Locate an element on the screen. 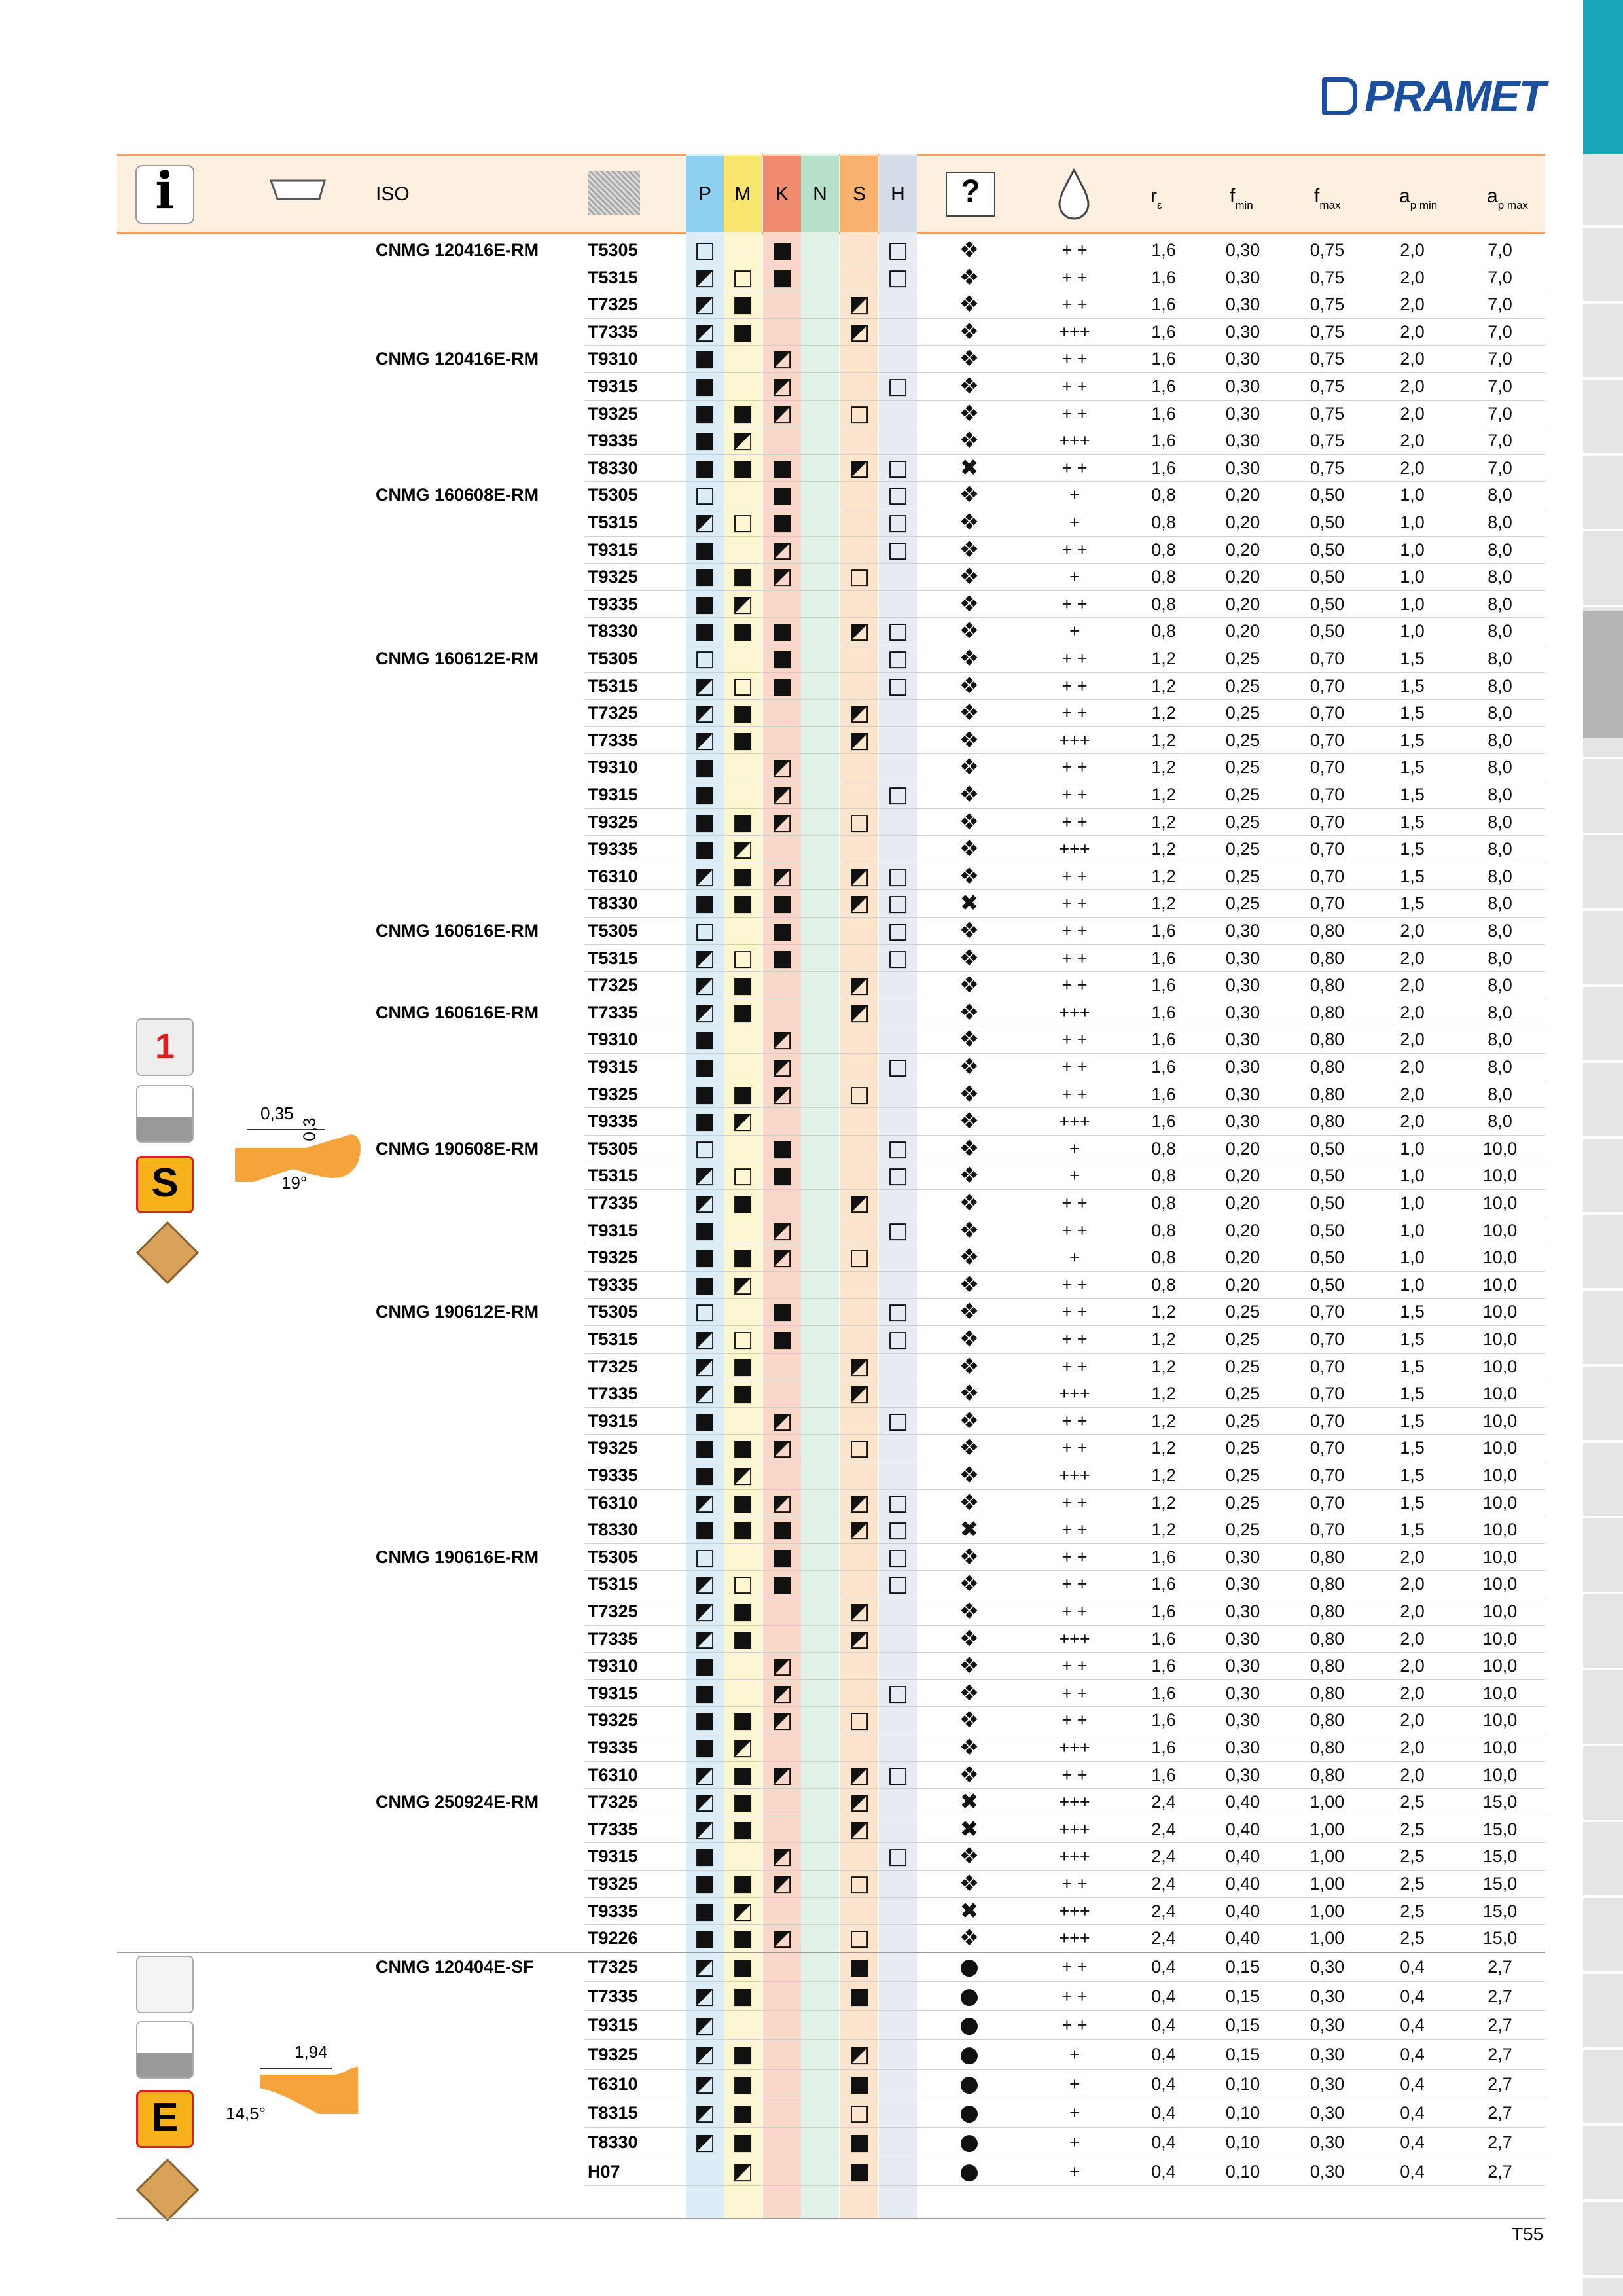 The image size is (1623, 2296). value: 0,70 is located at coordinates (1327, 740).